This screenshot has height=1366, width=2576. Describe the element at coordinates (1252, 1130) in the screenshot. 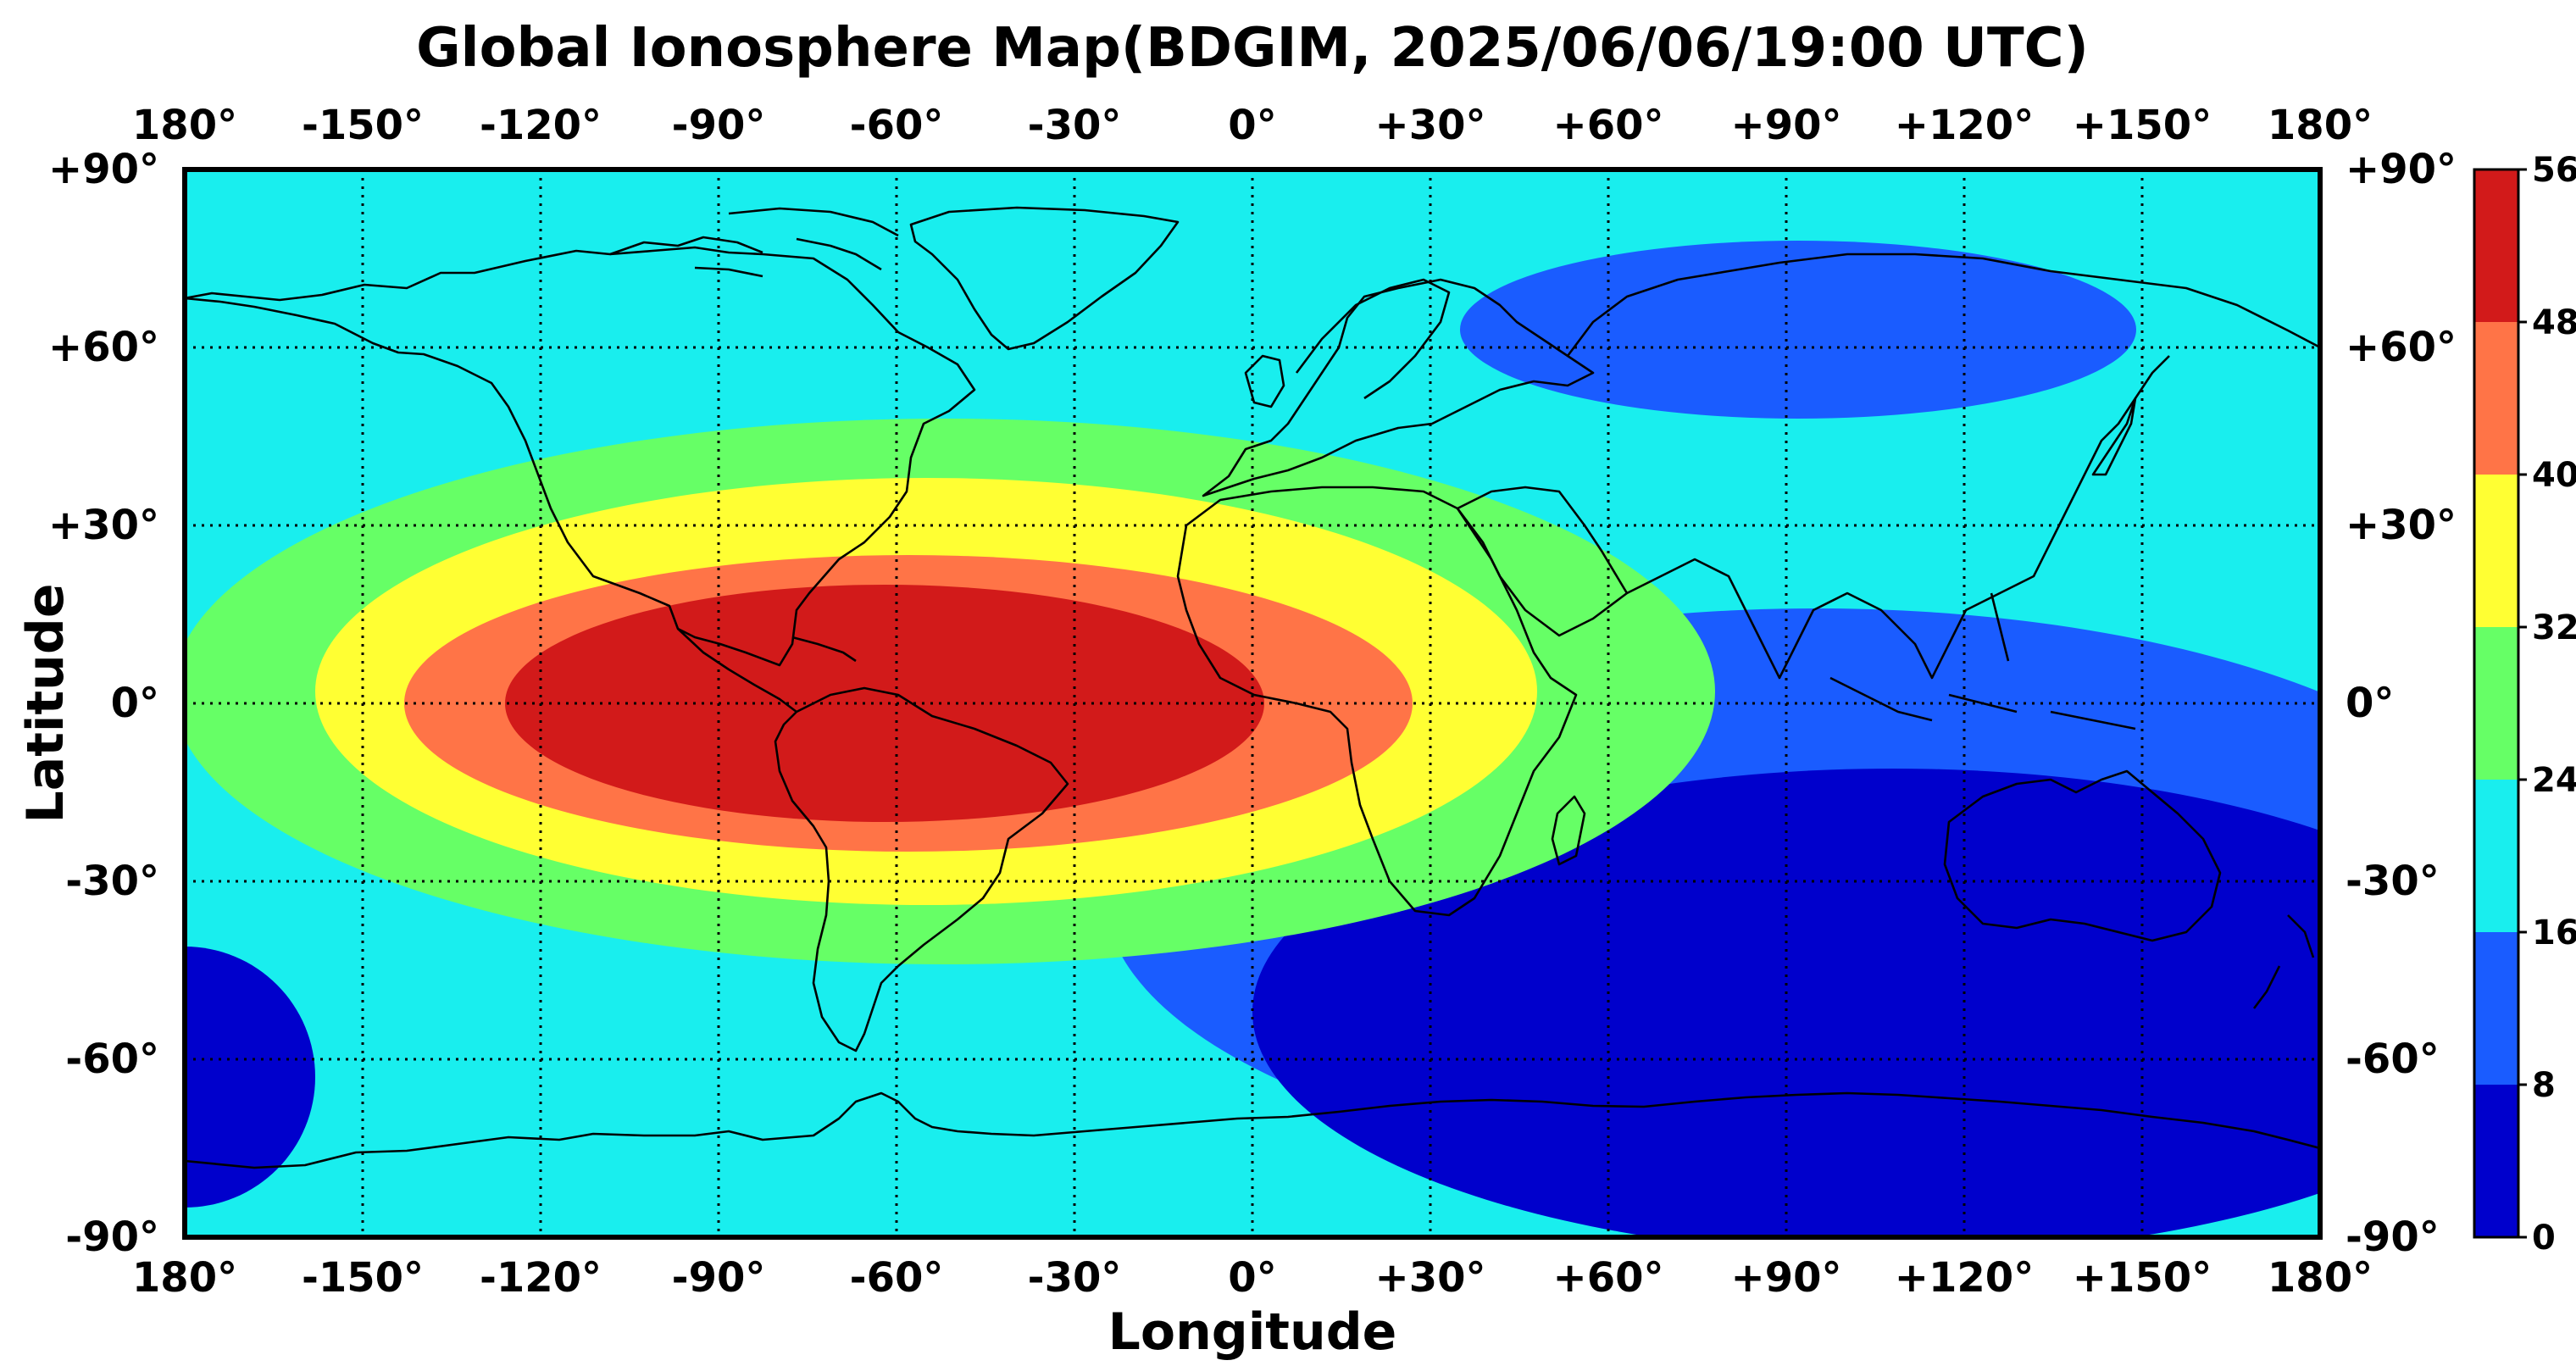

I see `coastline-antarctica` at that location.